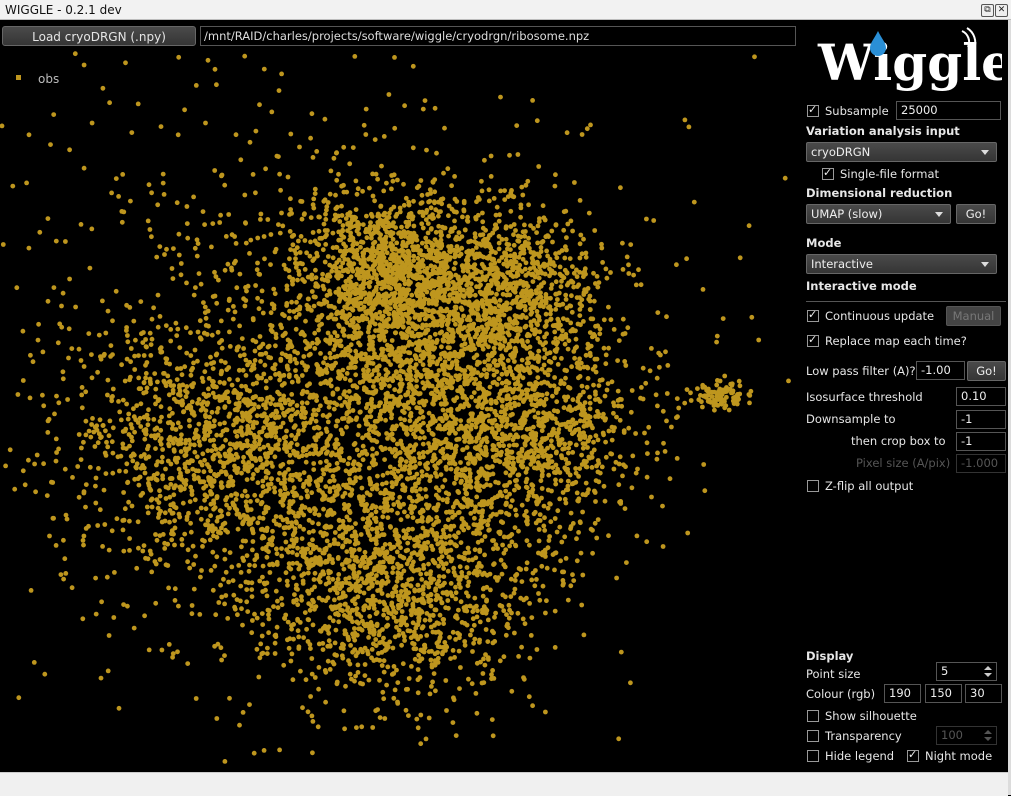 This screenshot has height=796, width=1011. What do you see at coordinates (99, 36) in the screenshot?
I see `load-cryodrgn-button: Load cryoDRGN (.npy)` at bounding box center [99, 36].